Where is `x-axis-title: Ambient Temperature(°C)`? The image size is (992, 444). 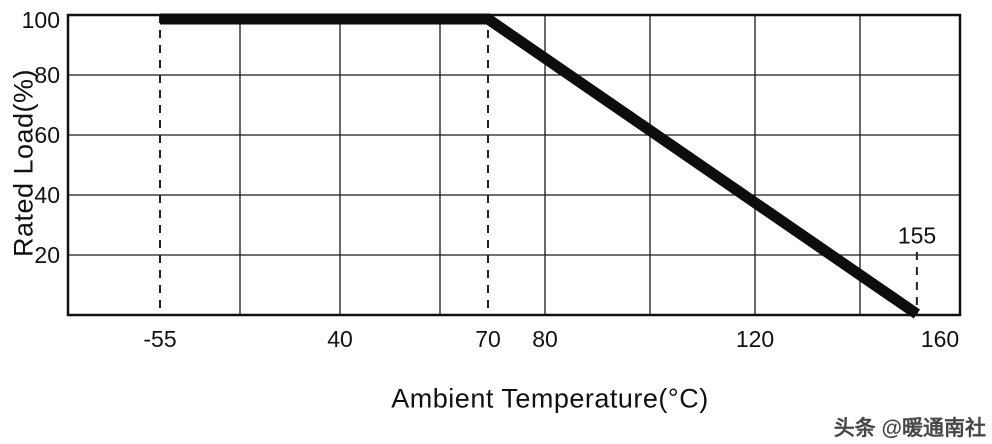 x-axis-title: Ambient Temperature(°C) is located at coordinates (550, 398).